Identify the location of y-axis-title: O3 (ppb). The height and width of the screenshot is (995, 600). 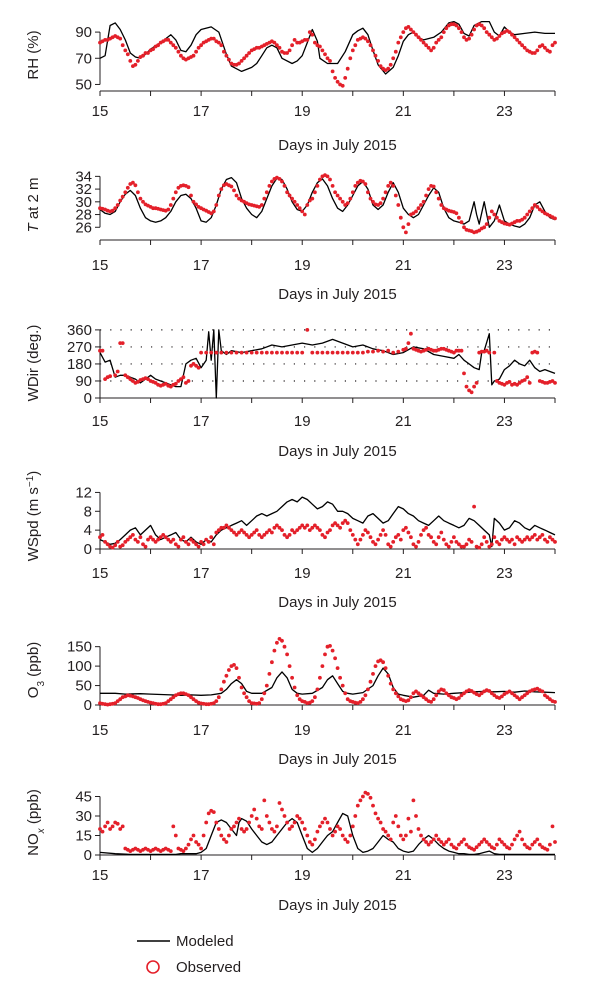
(36, 670).